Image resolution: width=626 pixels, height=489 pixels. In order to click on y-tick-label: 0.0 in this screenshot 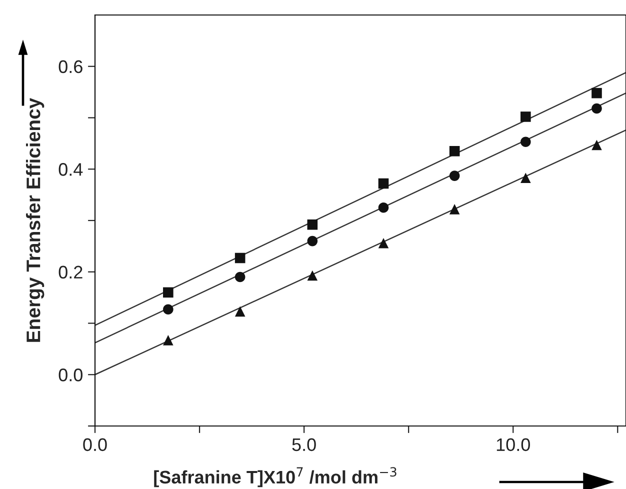, I will do `click(70, 375)`.